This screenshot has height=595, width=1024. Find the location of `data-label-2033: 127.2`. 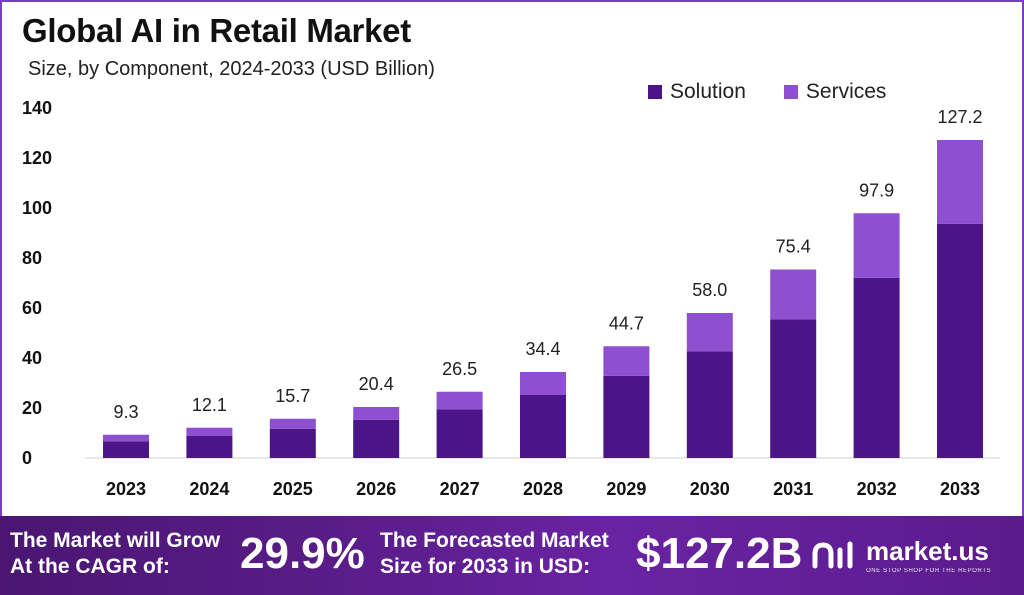

data-label-2033: 127.2 is located at coordinates (959, 117).